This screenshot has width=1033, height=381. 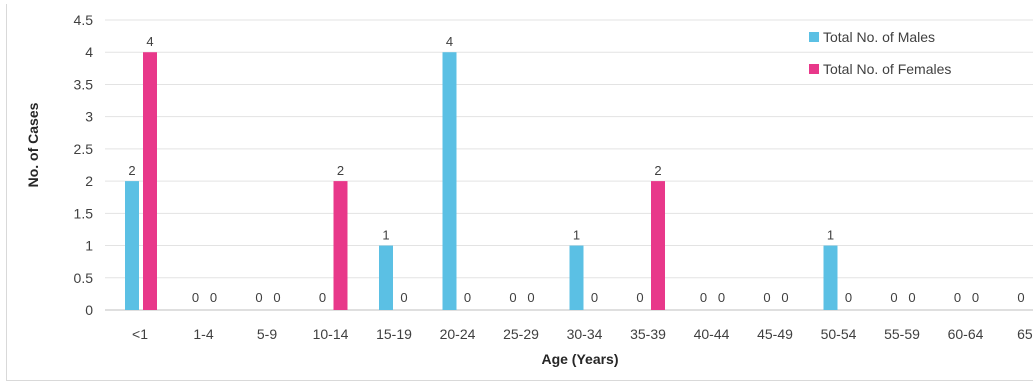 I want to click on y-tick-label: 3, so click(x=89, y=117).